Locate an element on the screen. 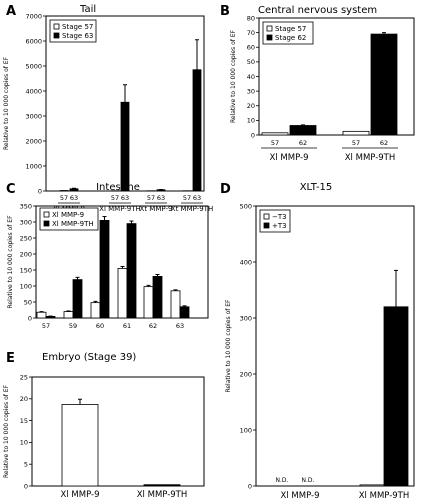  group-label: Xt MMP-9 is located at coordinates (156, 209).